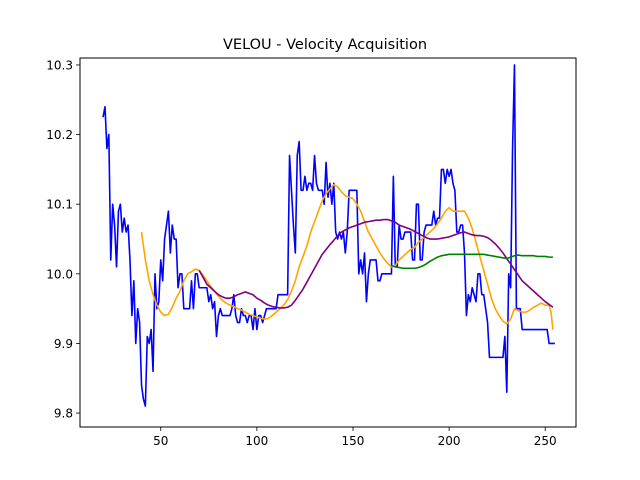 The width and height of the screenshot is (640, 480). I want to click on y-tick-label: 10.3, so click(59, 65).